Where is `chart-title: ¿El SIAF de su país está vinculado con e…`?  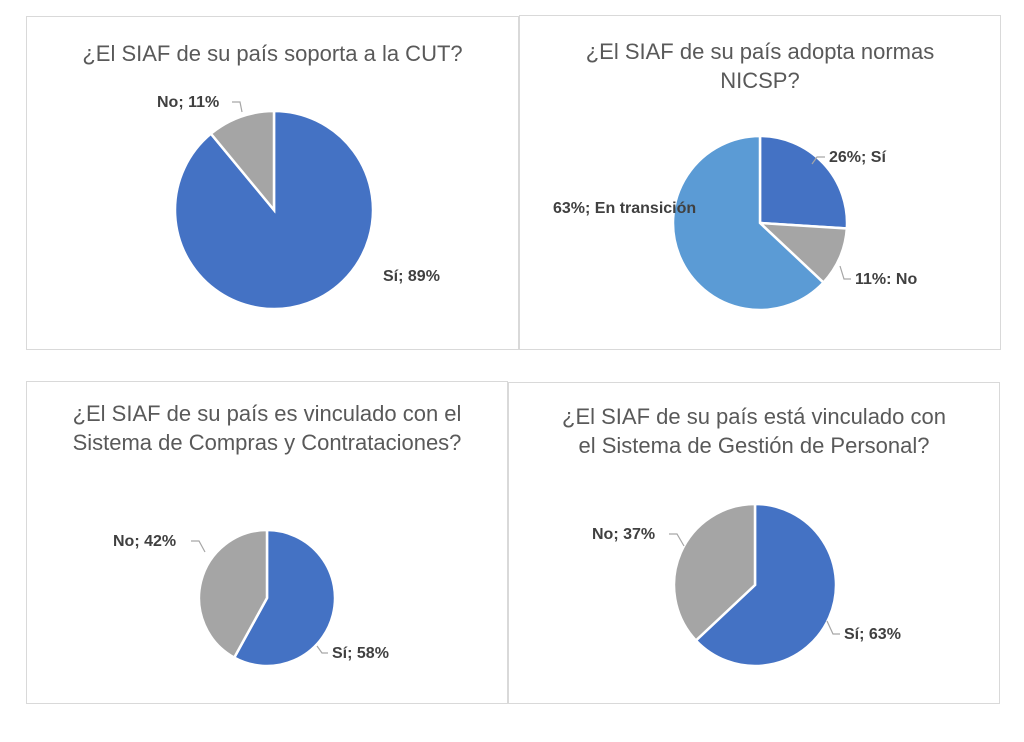 chart-title: ¿El SIAF de su país está vinculado con e… is located at coordinates (754, 431).